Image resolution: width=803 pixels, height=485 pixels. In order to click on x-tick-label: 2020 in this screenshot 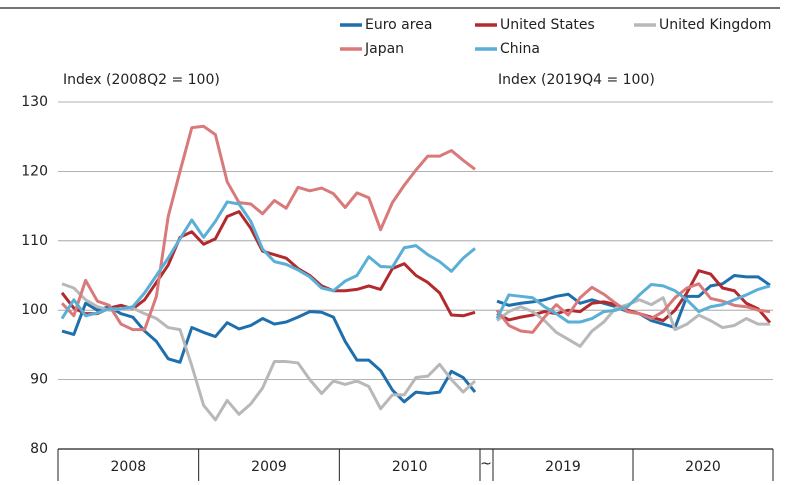, I will do `click(703, 467)`.